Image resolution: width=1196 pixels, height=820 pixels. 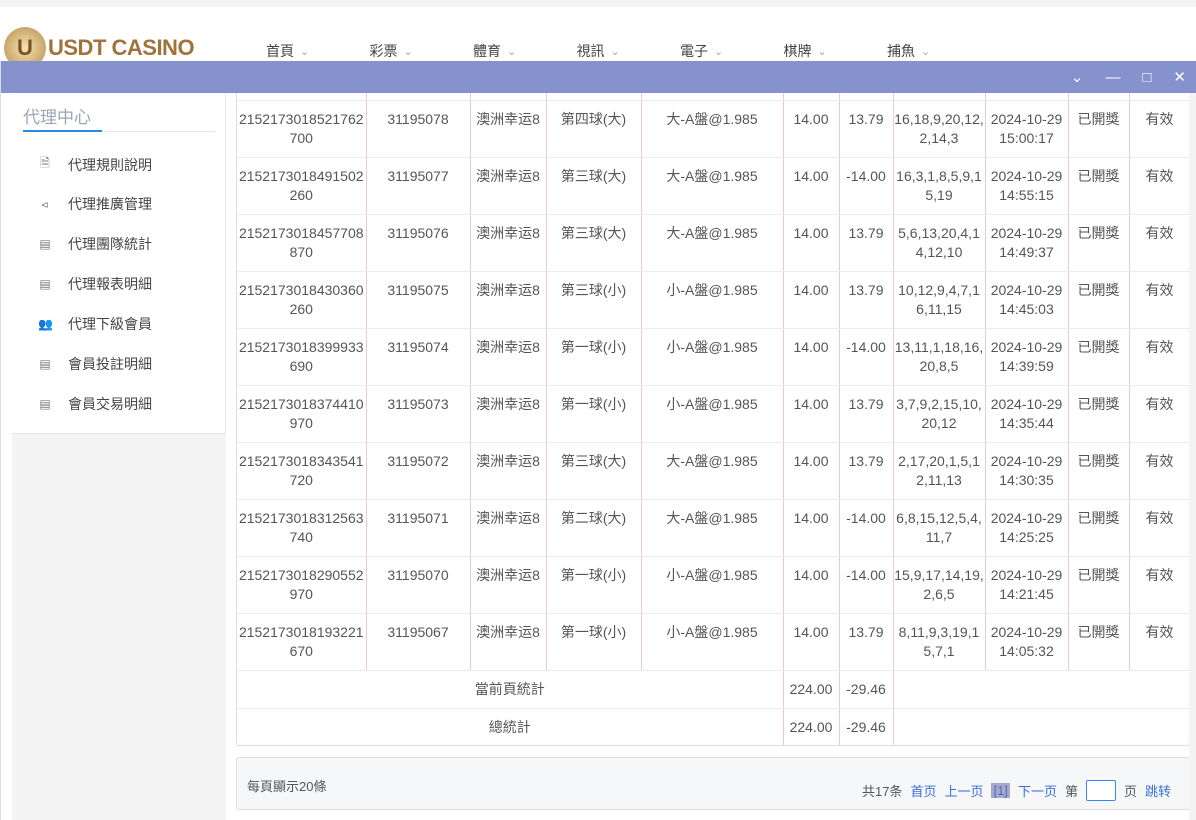 I want to click on sidebar-item: ▤ 會員投註明細, so click(x=95, y=364).